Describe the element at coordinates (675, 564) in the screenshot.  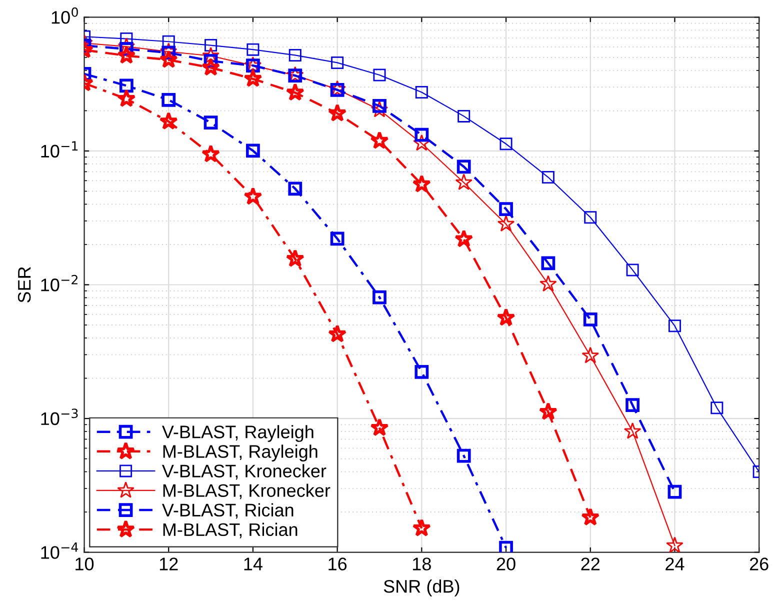
I see `x-tick-label: 24` at that location.